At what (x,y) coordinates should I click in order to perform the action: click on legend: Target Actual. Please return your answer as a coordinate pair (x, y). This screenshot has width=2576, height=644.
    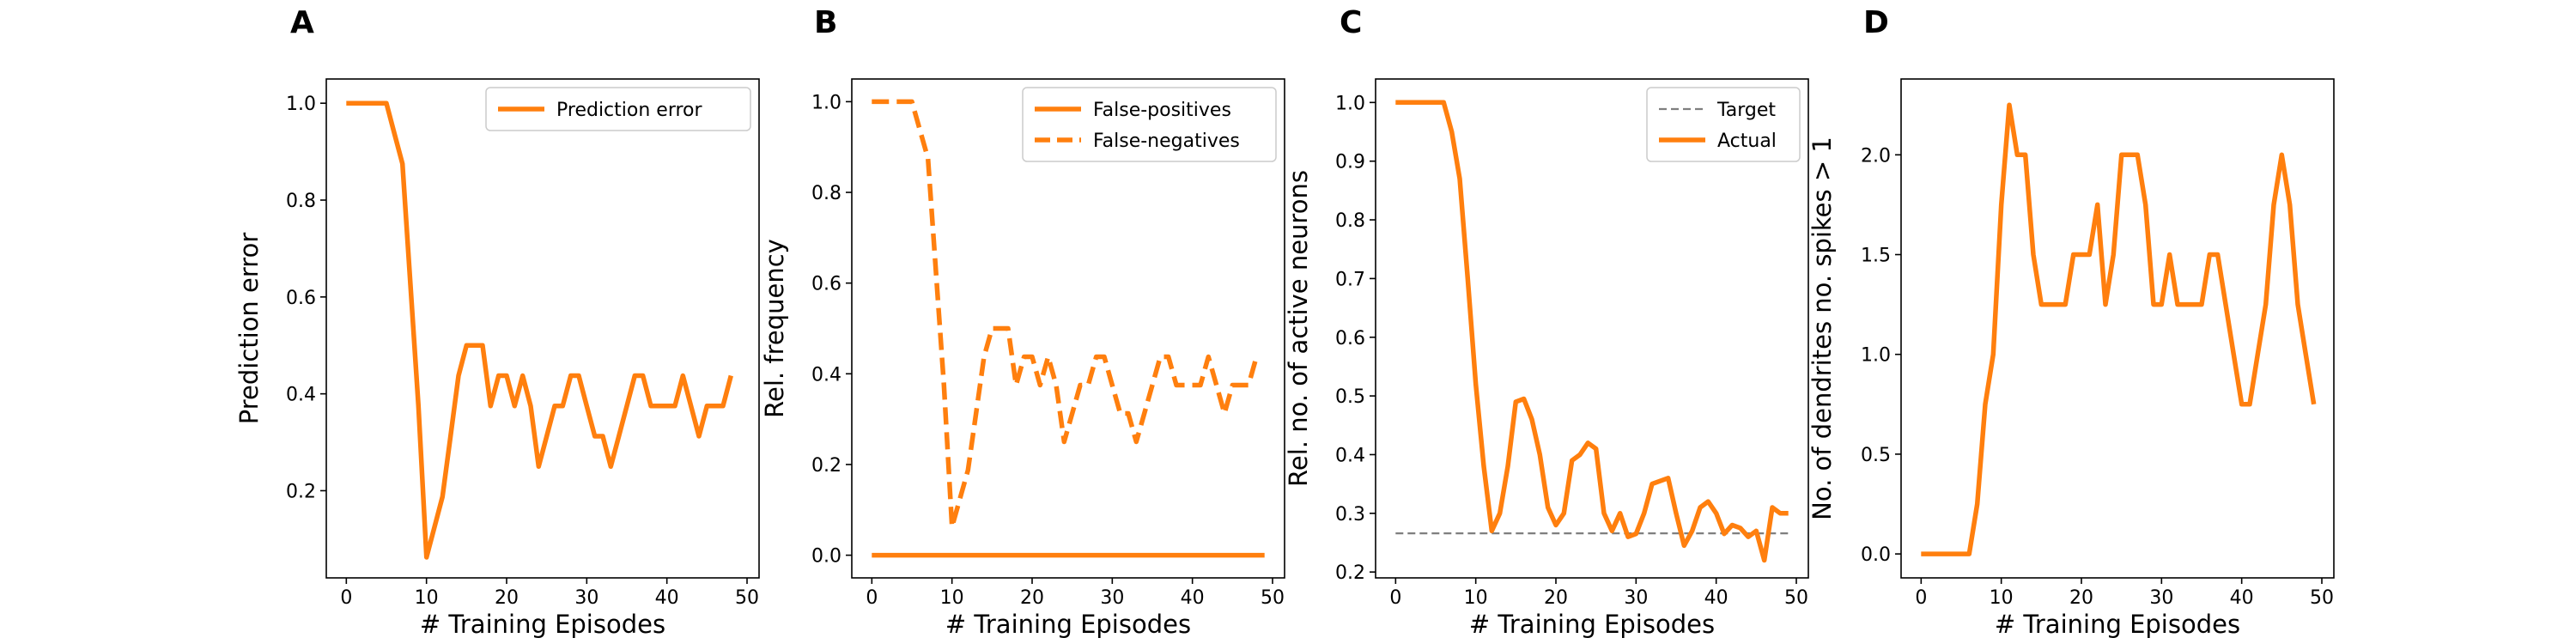
    Looking at the image, I should click on (1723, 124).